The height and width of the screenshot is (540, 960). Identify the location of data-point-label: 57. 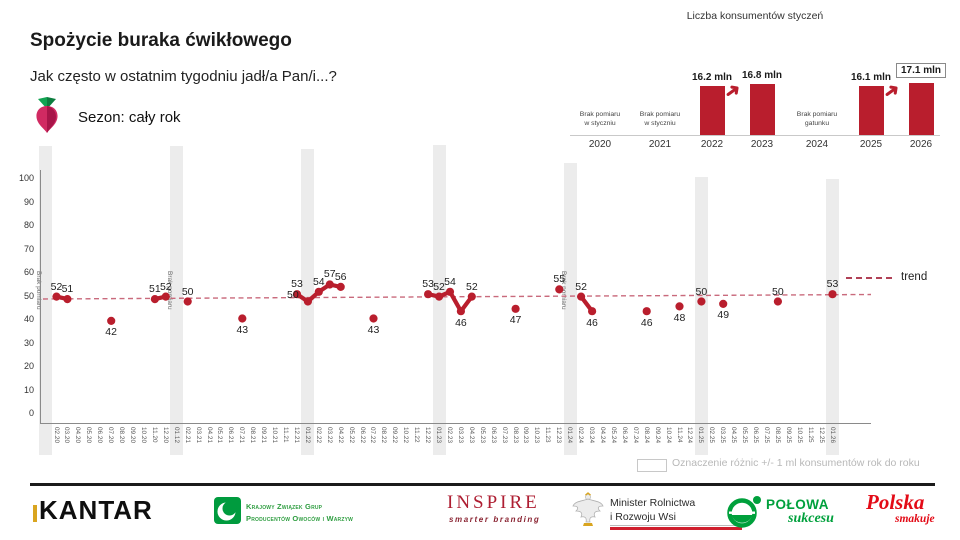
(329, 274).